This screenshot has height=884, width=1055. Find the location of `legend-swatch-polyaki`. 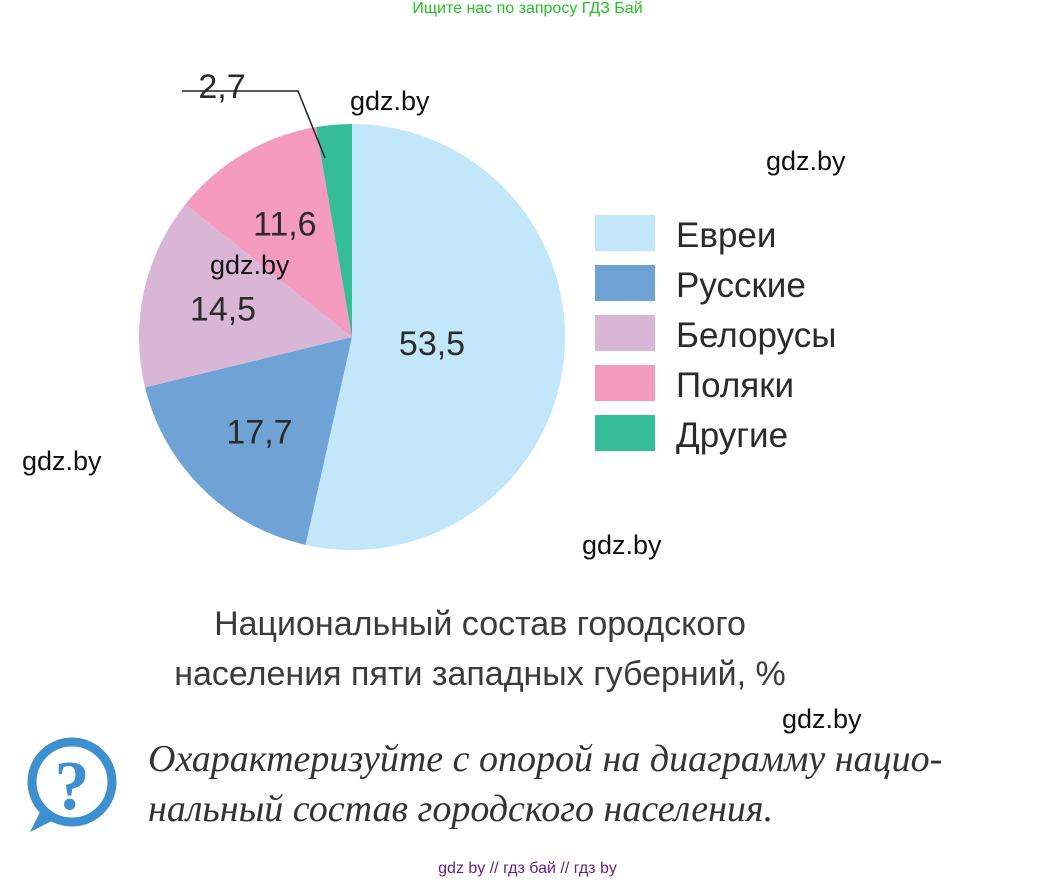

legend-swatch-polyaki is located at coordinates (625, 383).